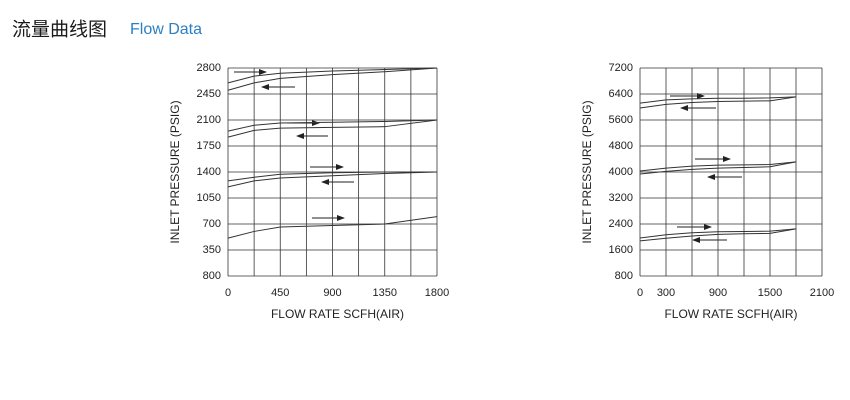 The width and height of the screenshot is (850, 400). I want to click on y-tick-label: 4800, so click(621, 146).